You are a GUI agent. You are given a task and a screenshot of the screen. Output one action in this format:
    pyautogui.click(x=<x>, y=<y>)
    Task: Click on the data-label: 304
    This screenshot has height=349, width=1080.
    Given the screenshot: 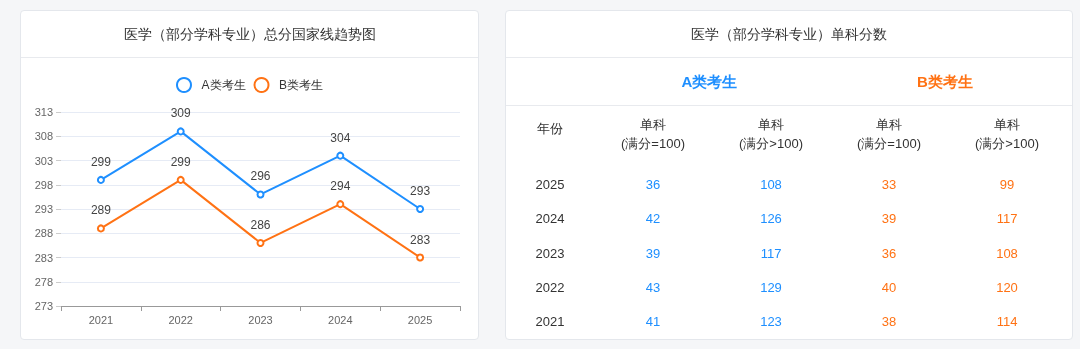 What is the action you would take?
    pyautogui.click(x=340, y=137)
    